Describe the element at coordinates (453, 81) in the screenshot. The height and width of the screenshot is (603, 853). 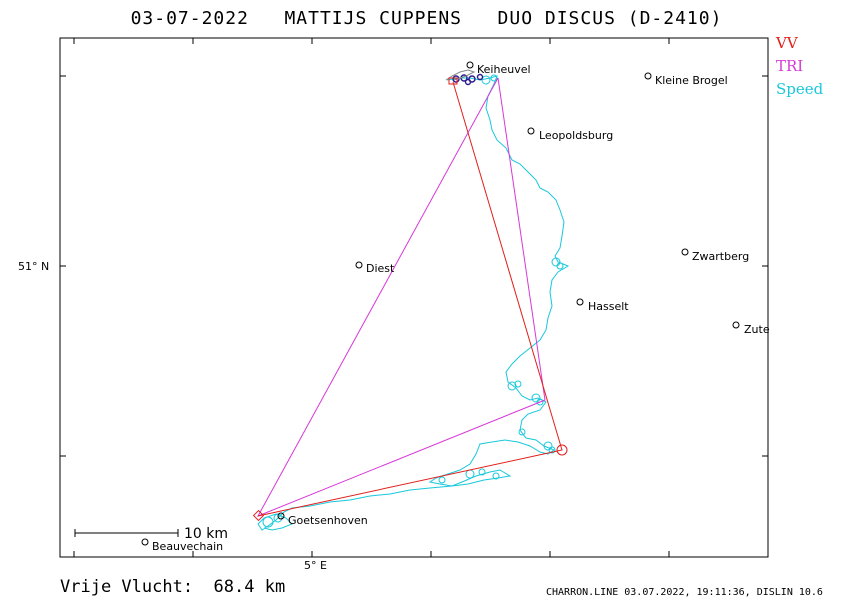
I see `vv-end-marker` at that location.